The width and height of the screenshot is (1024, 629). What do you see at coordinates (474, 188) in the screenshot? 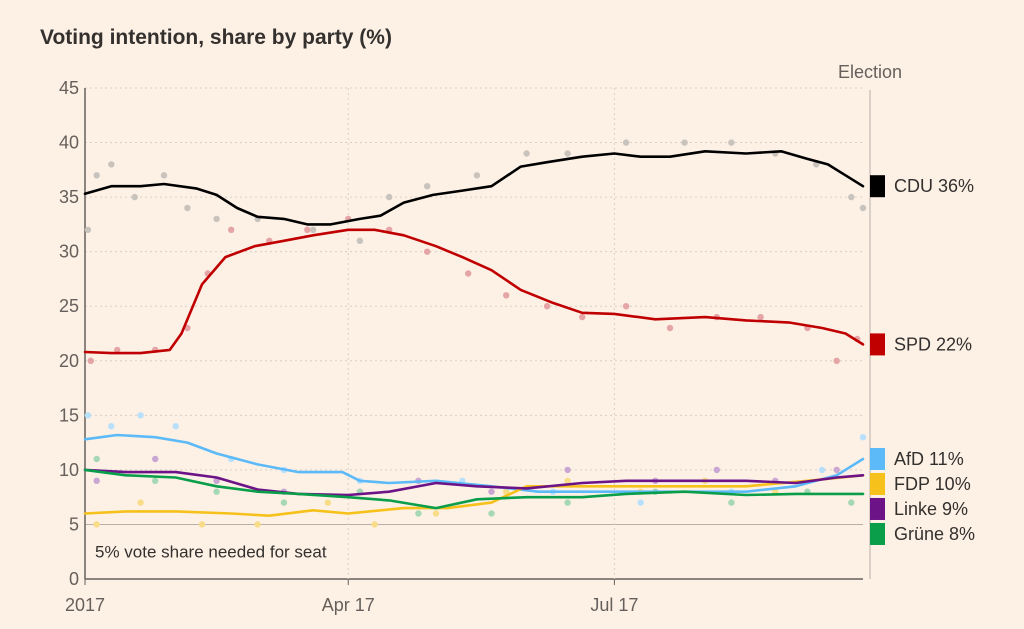
I see `series-line-CDU` at bounding box center [474, 188].